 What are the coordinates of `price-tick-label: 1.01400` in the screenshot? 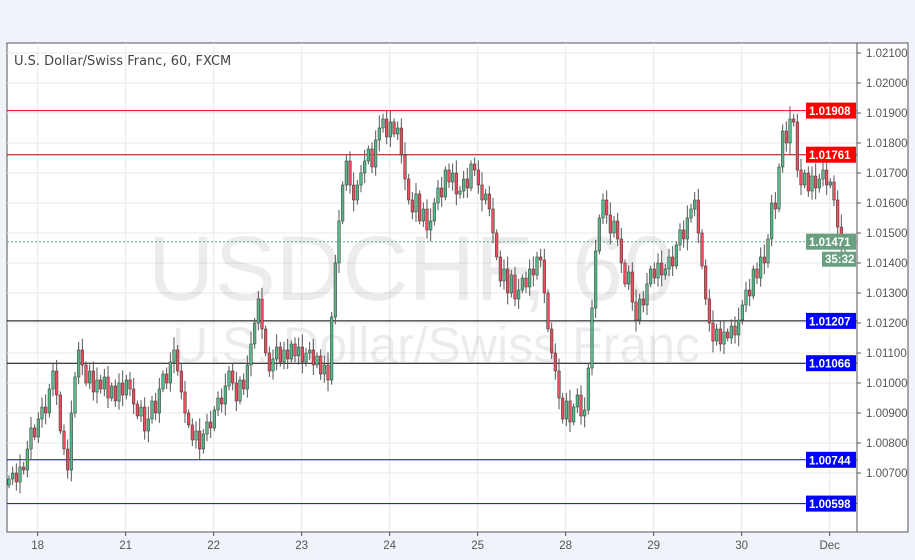 It's located at (887, 264).